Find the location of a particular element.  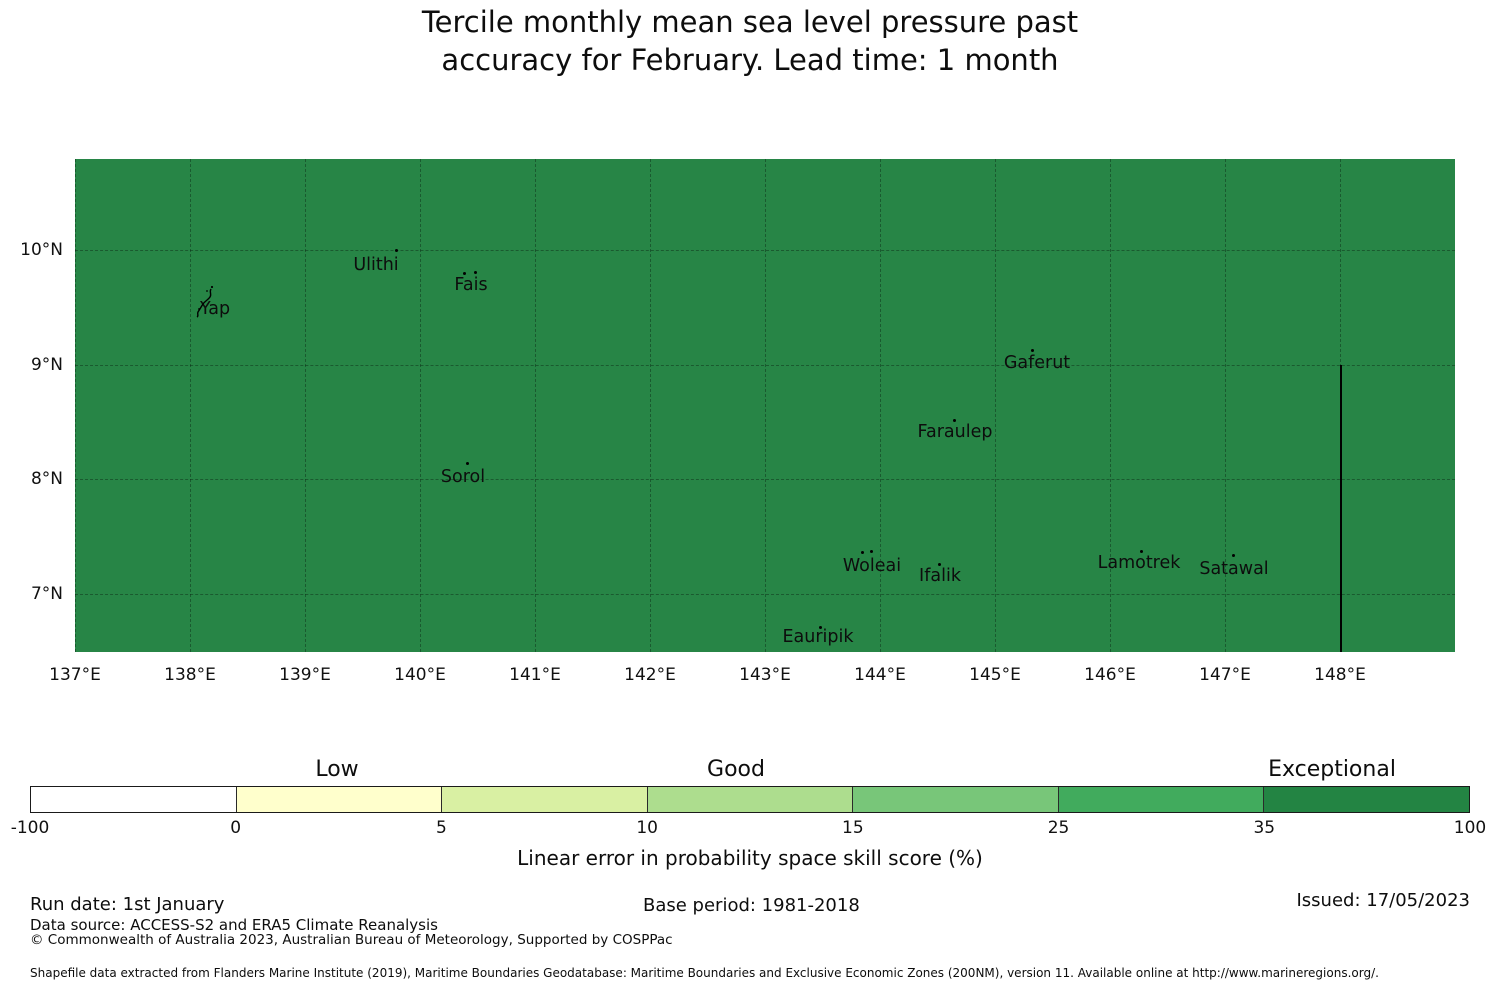

lat-tick-label: 7°N is located at coordinates (46, 594).